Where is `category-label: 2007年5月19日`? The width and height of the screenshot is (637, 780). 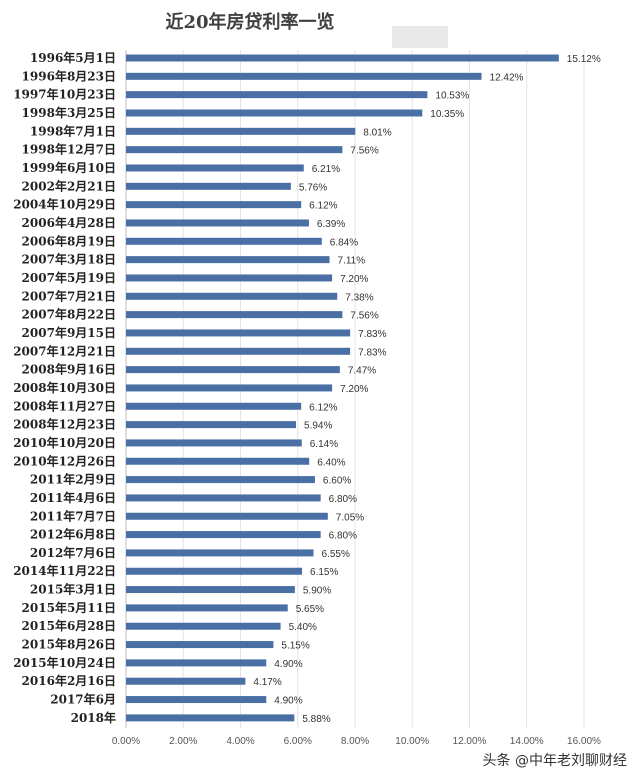
category-label: 2007年5月19日 is located at coordinates (69, 277).